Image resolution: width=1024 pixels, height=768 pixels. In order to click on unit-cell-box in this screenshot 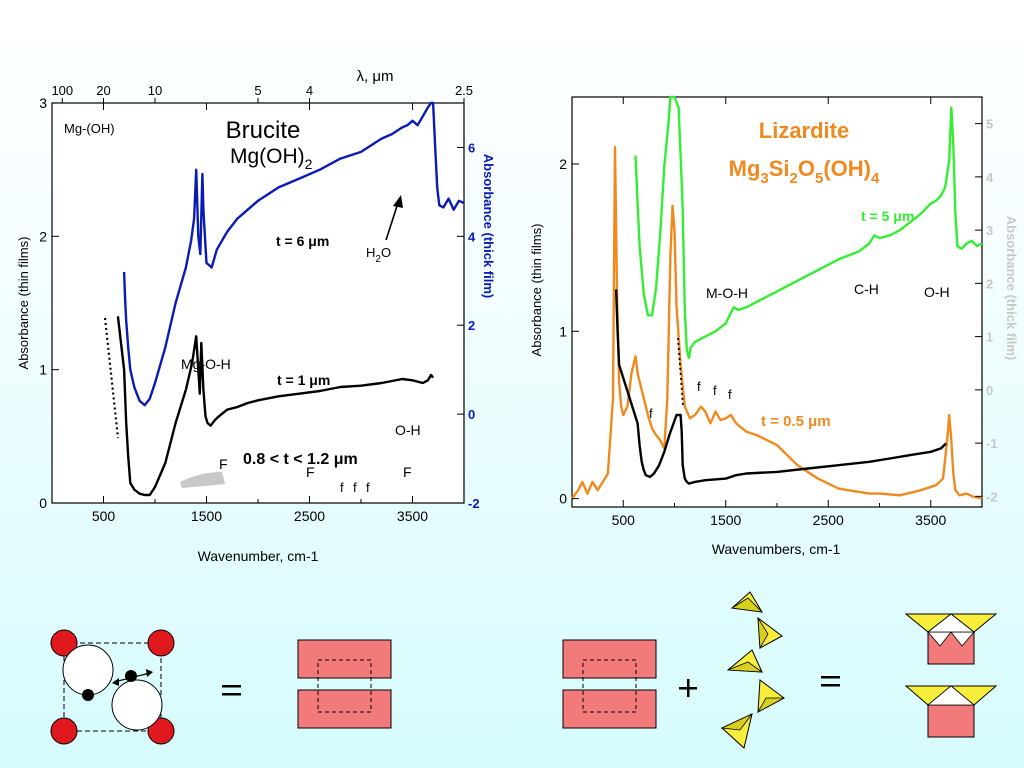, I will do `click(112, 687)`.